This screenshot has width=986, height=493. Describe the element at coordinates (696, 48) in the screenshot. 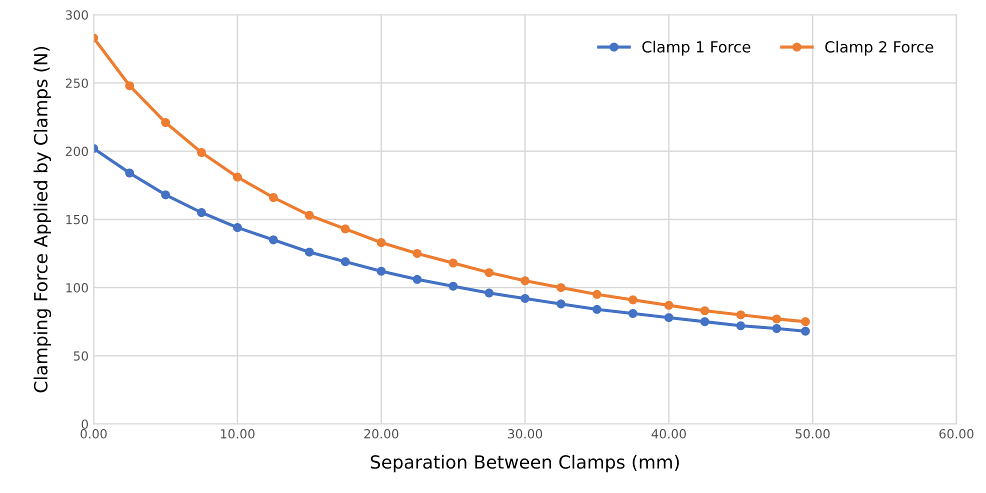

I see `legend-label: Clamp 1 Force` at that location.